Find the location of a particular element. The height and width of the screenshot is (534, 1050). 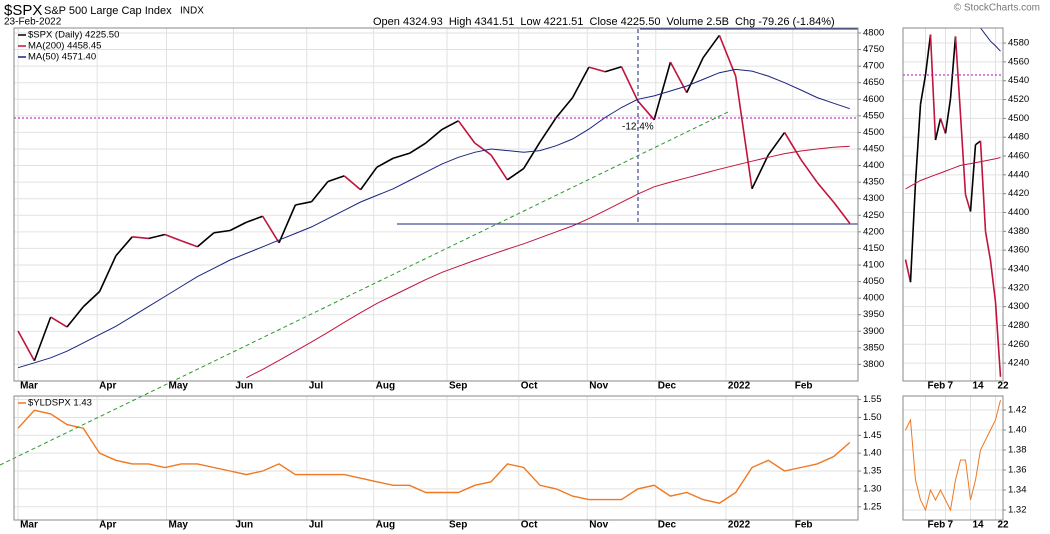

y-tick-label: 1.55 is located at coordinates (872, 399).